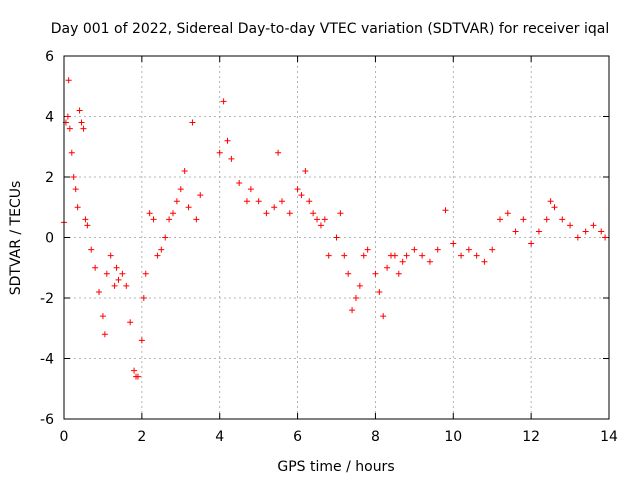 This screenshot has height=480, width=640. I want to click on y-tick-label: 2, so click(49, 178).